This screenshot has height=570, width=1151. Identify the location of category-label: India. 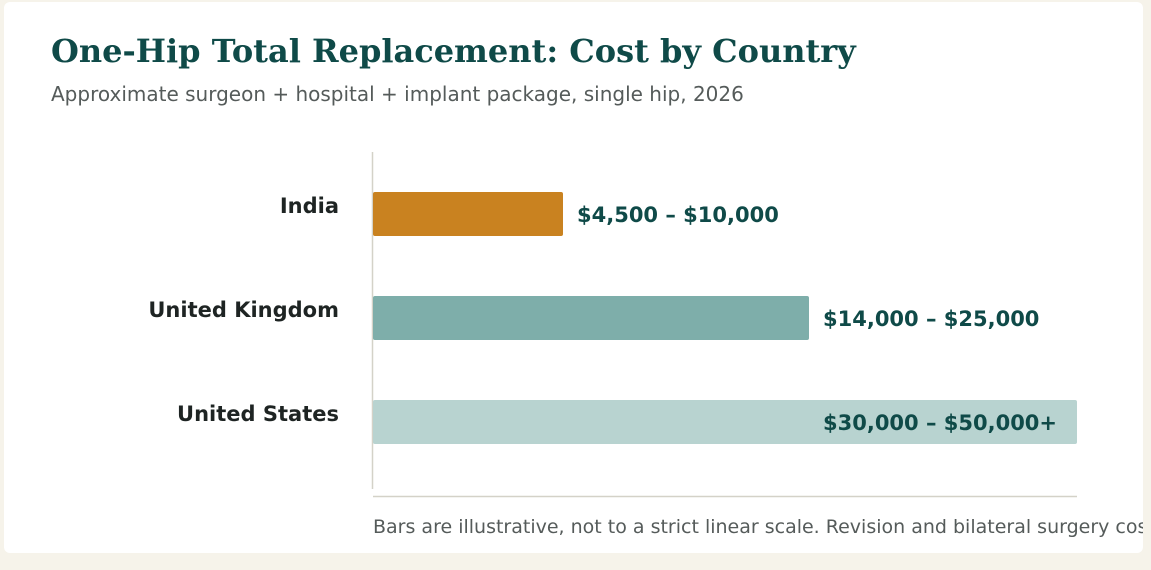
(309, 206).